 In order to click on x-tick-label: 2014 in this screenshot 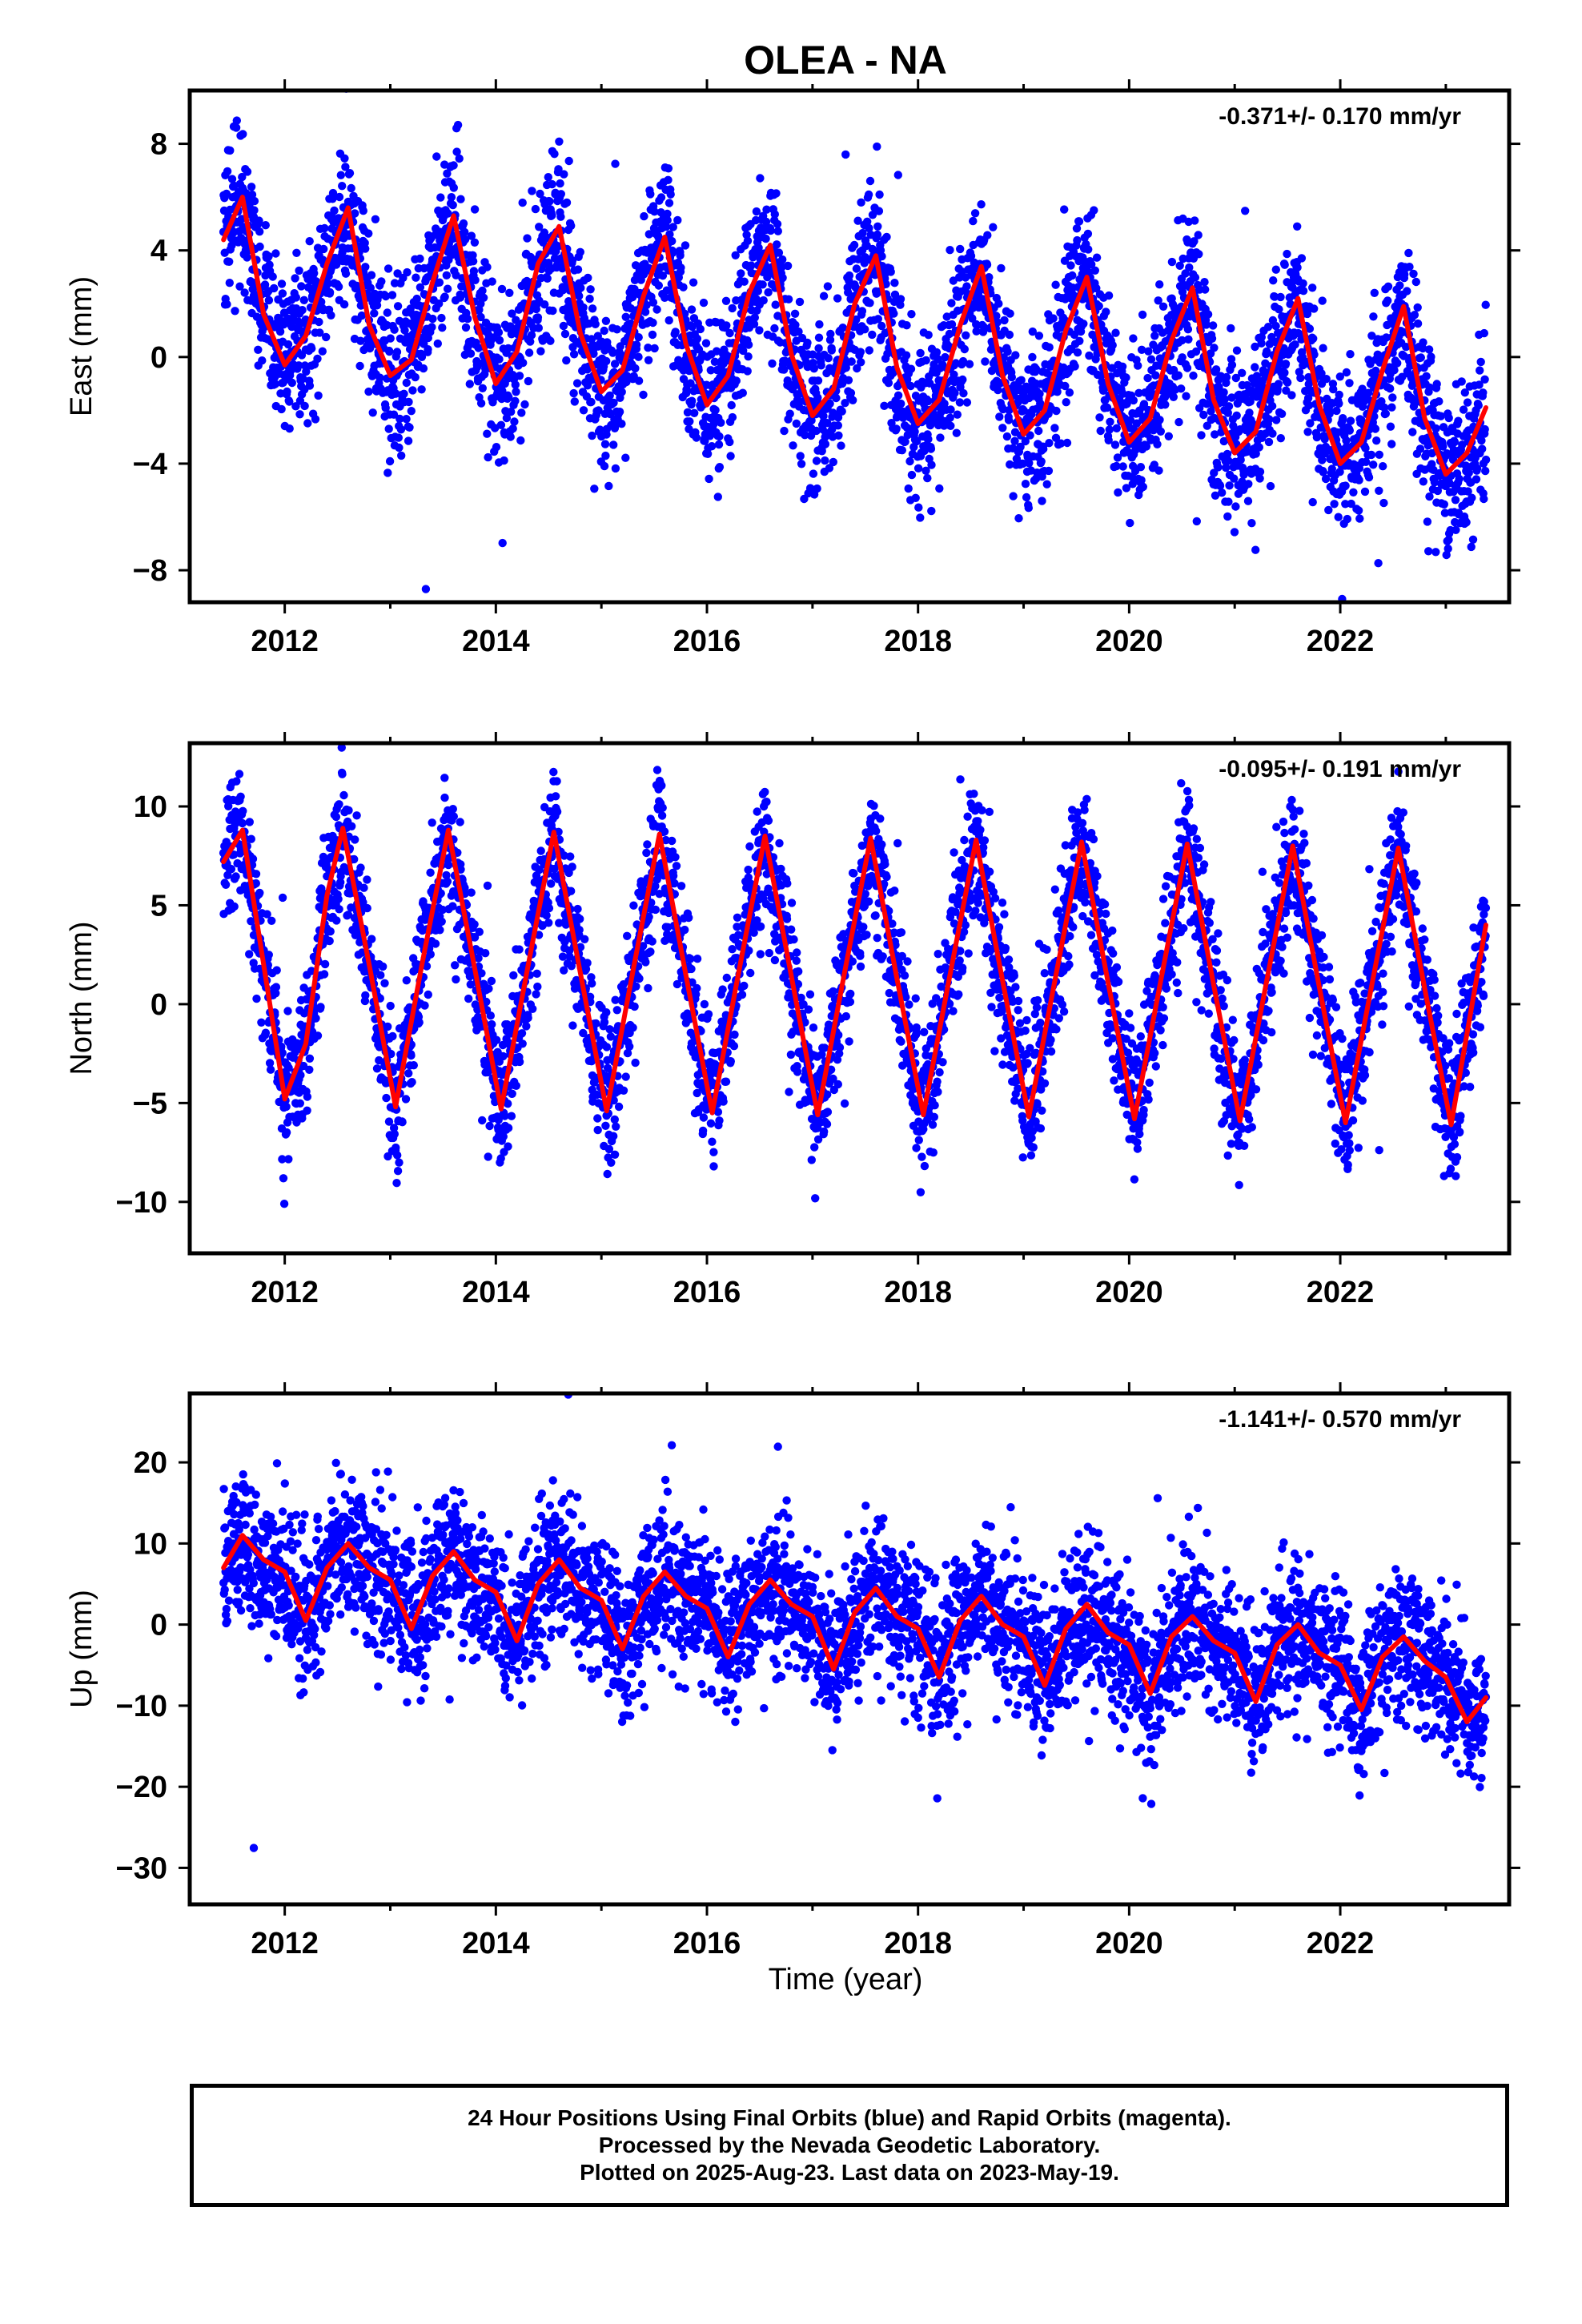, I will do `click(496, 641)`.